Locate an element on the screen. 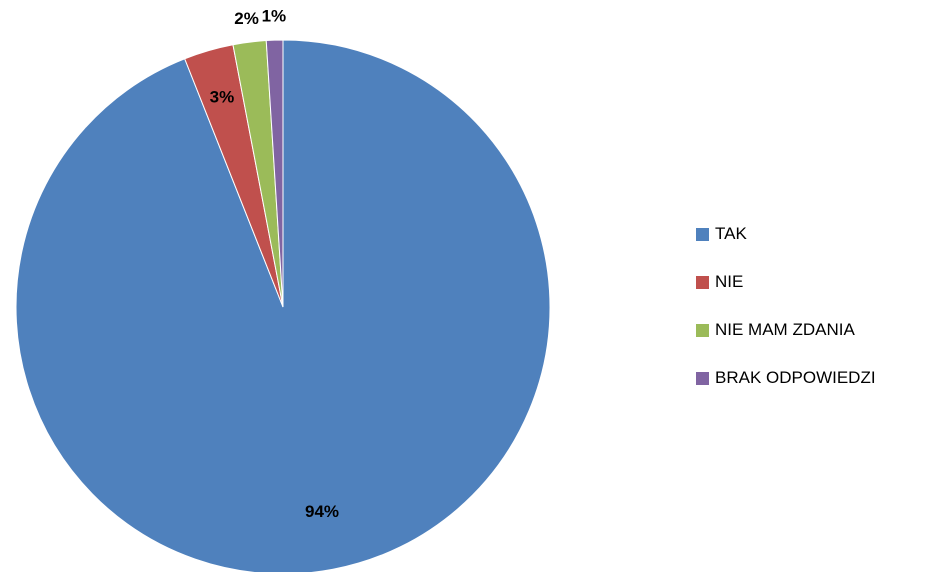 This screenshot has width=929, height=572. pie-slice-brak-odpowiedzi is located at coordinates (274, 173).